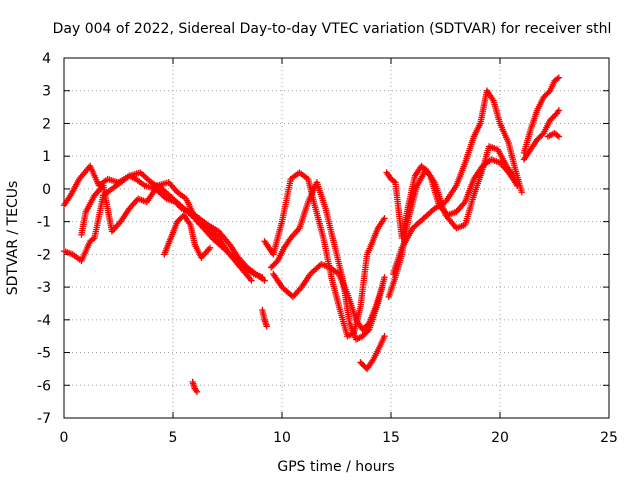  What do you see at coordinates (328, 296) in the screenshot?
I see `series-s9` at bounding box center [328, 296].